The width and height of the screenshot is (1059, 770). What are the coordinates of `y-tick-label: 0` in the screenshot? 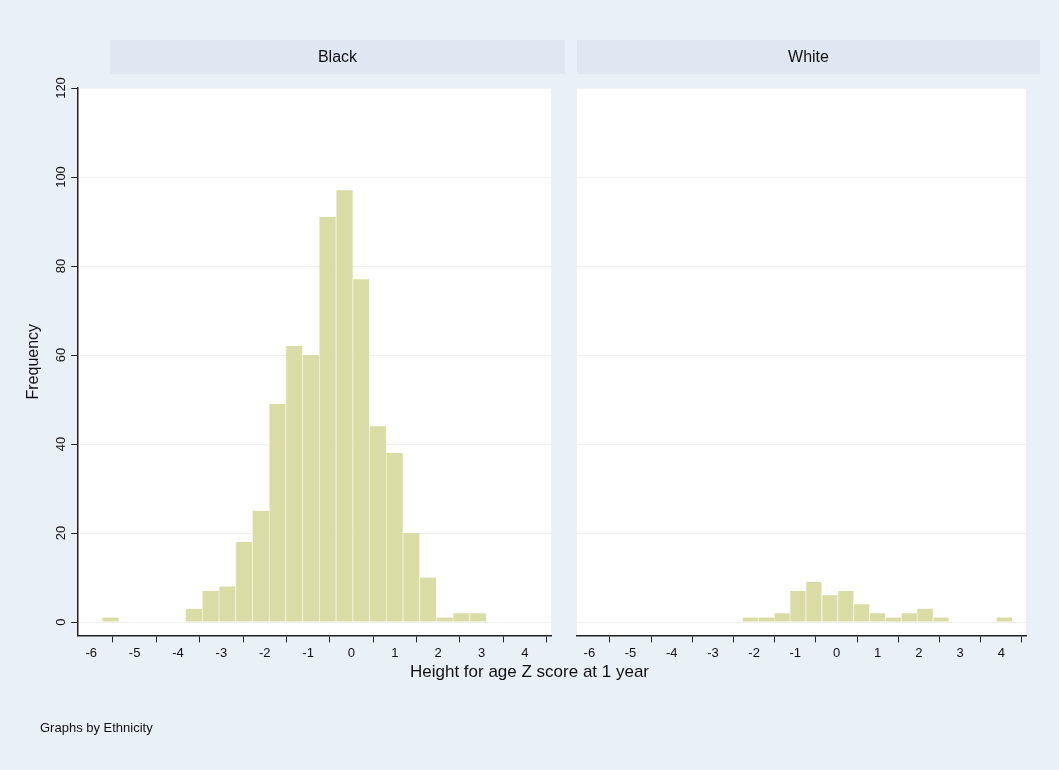 It's located at (61, 622).